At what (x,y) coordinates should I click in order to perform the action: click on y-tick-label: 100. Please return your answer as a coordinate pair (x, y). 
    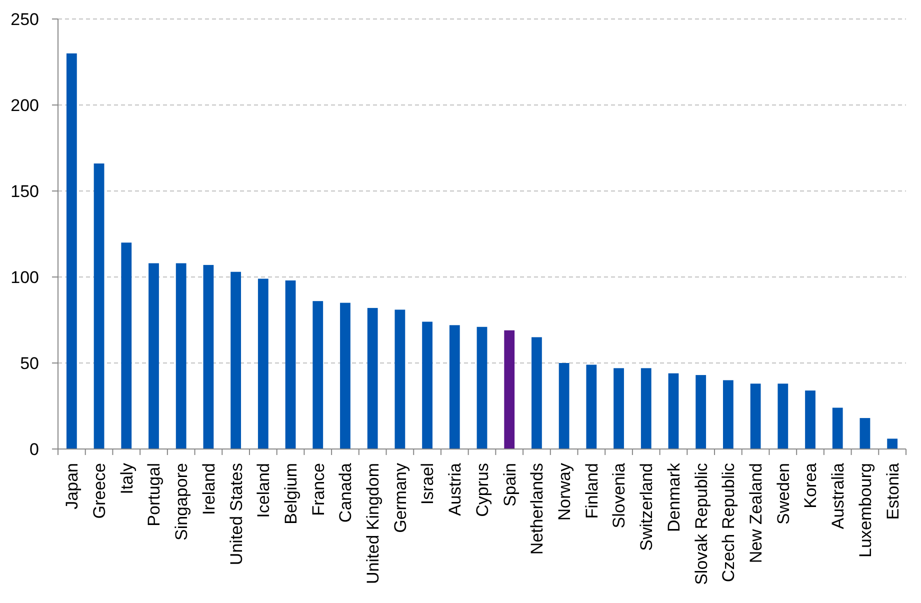
    Looking at the image, I should click on (24, 277).